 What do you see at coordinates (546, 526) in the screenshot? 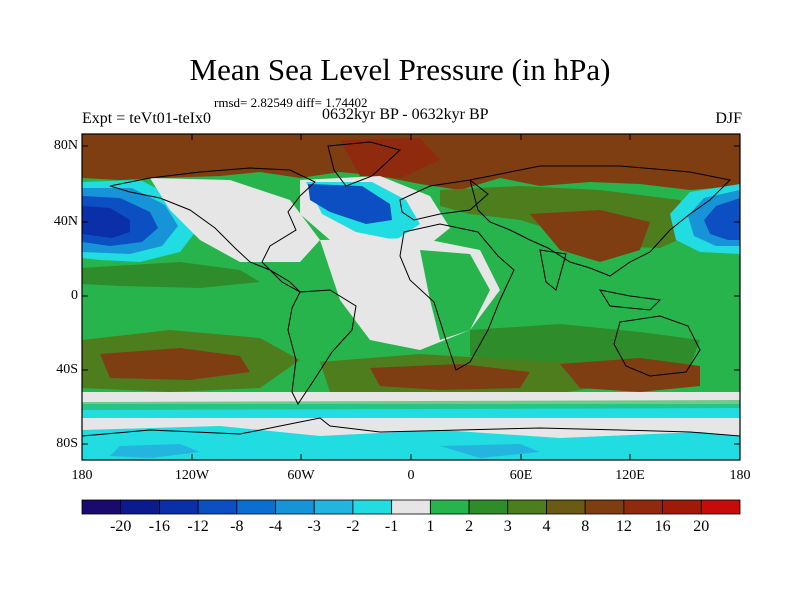
I see `colorbar-label: 4` at bounding box center [546, 526].